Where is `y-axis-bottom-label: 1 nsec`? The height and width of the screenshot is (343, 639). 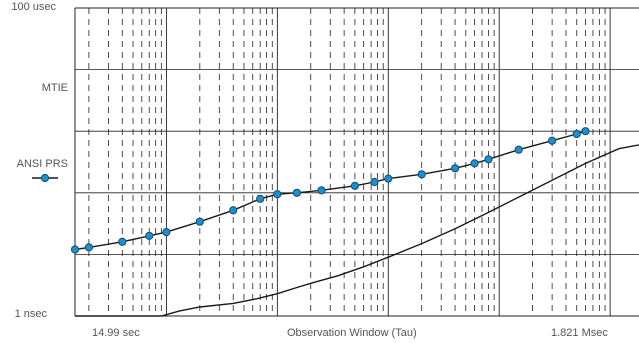 y-axis-bottom-label: 1 nsec is located at coordinates (30, 314).